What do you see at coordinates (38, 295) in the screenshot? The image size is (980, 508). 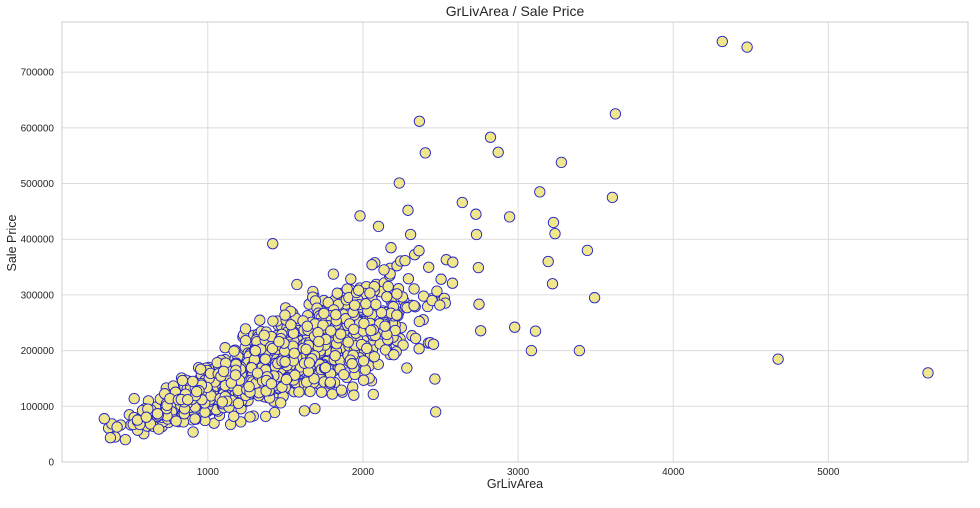 I see `y-tick-label: 300000` at bounding box center [38, 295].